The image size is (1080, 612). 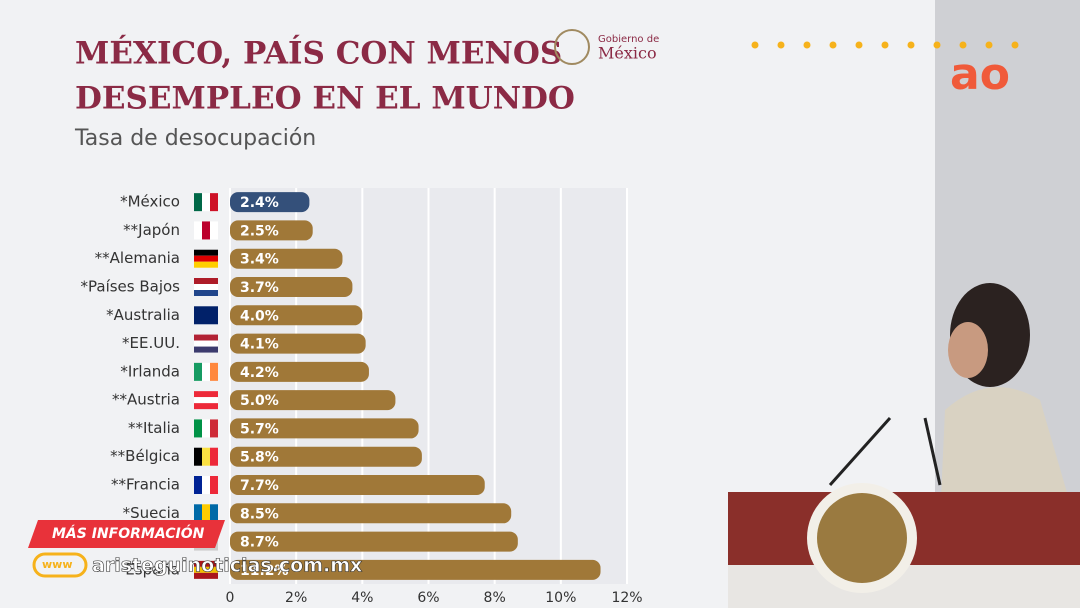 I want to click on x-tick-label: 6%, so click(x=428, y=598).